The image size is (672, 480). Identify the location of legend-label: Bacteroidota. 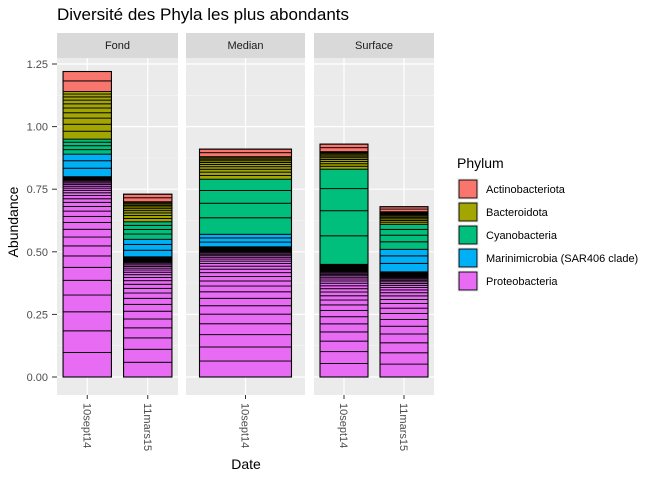
(517, 213).